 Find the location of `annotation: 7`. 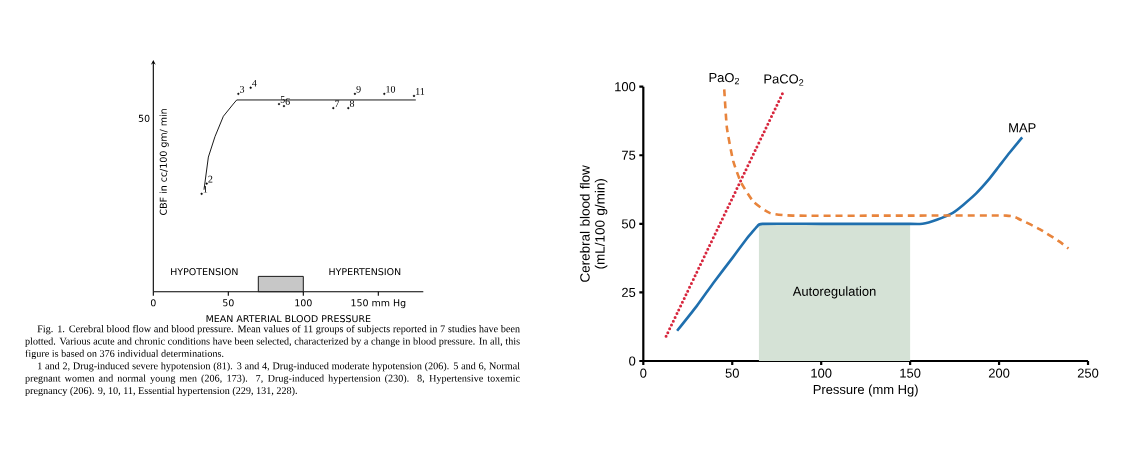

annotation: 7 is located at coordinates (337, 103).